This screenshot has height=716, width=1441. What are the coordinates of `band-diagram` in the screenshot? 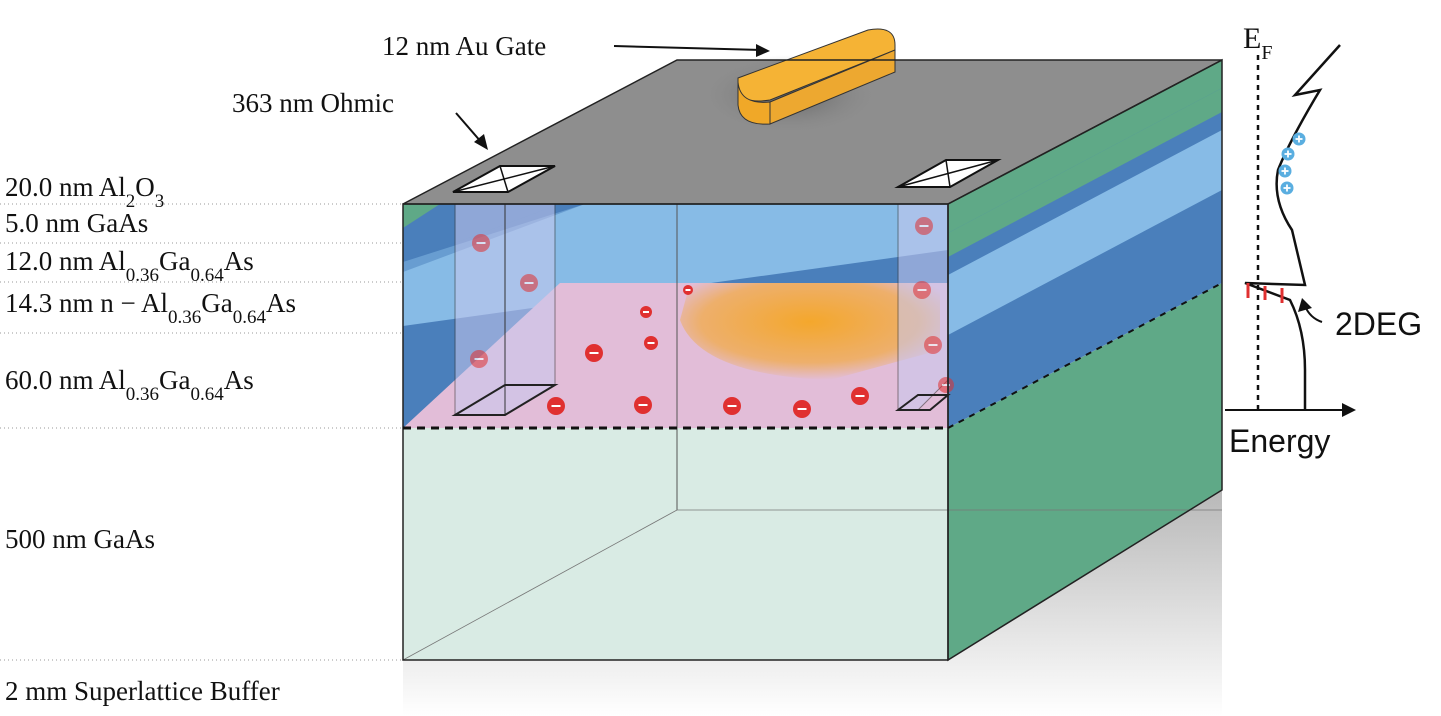 It's located at (1290, 230).